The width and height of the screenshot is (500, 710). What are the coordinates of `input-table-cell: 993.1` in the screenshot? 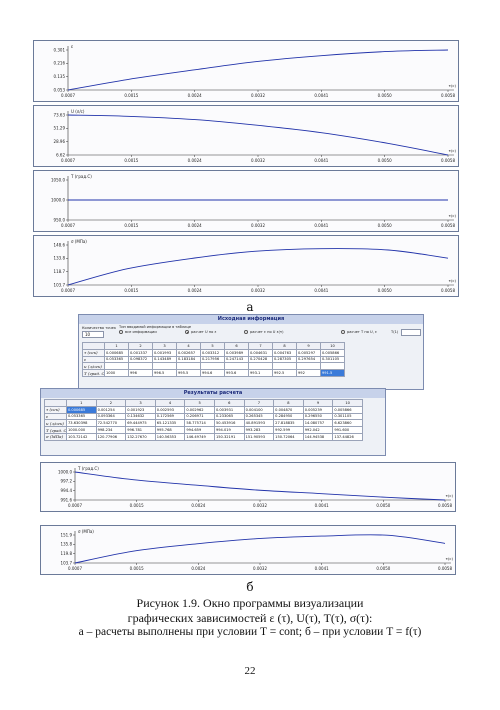 It's located at (260, 373).